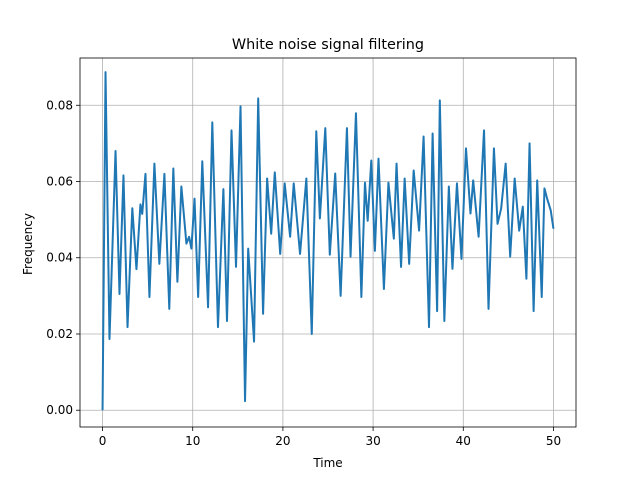 The width and height of the screenshot is (640, 480). Describe the element at coordinates (59, 410) in the screenshot. I see `y-tick-label: 0.00` at that location.